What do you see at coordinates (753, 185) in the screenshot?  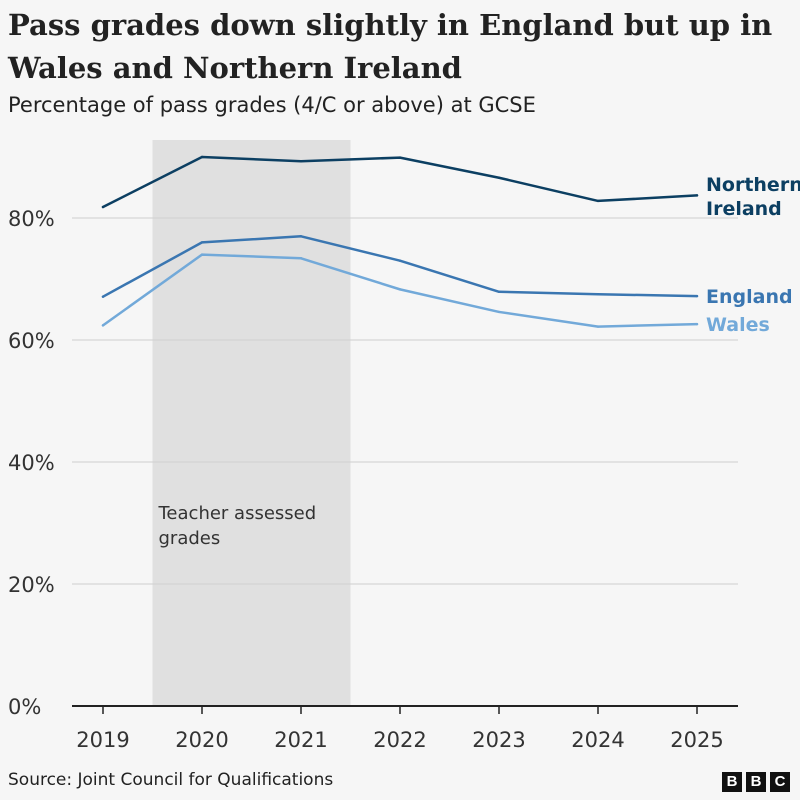 I see `series-label: Northern` at bounding box center [753, 185].